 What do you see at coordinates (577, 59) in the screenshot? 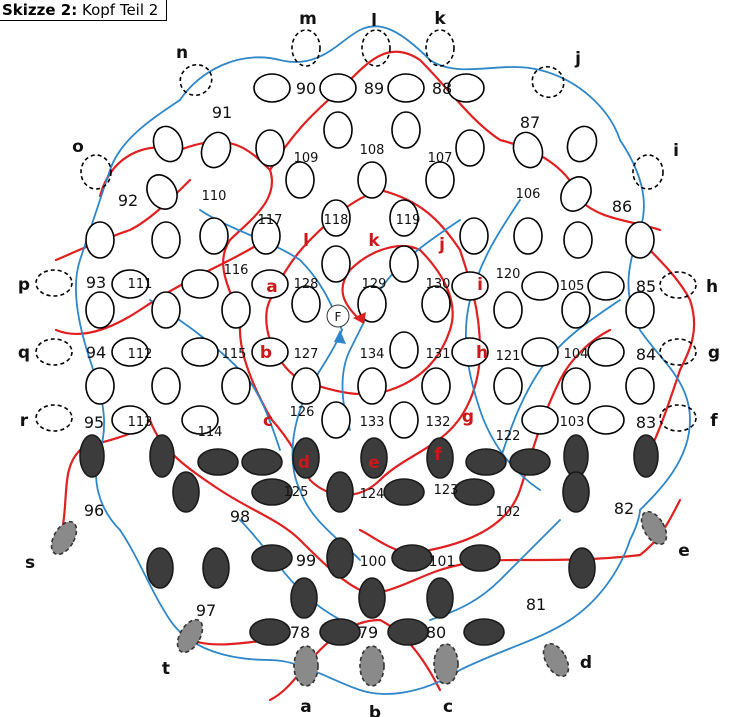
I see `outer-letter-label: j` at bounding box center [577, 59].